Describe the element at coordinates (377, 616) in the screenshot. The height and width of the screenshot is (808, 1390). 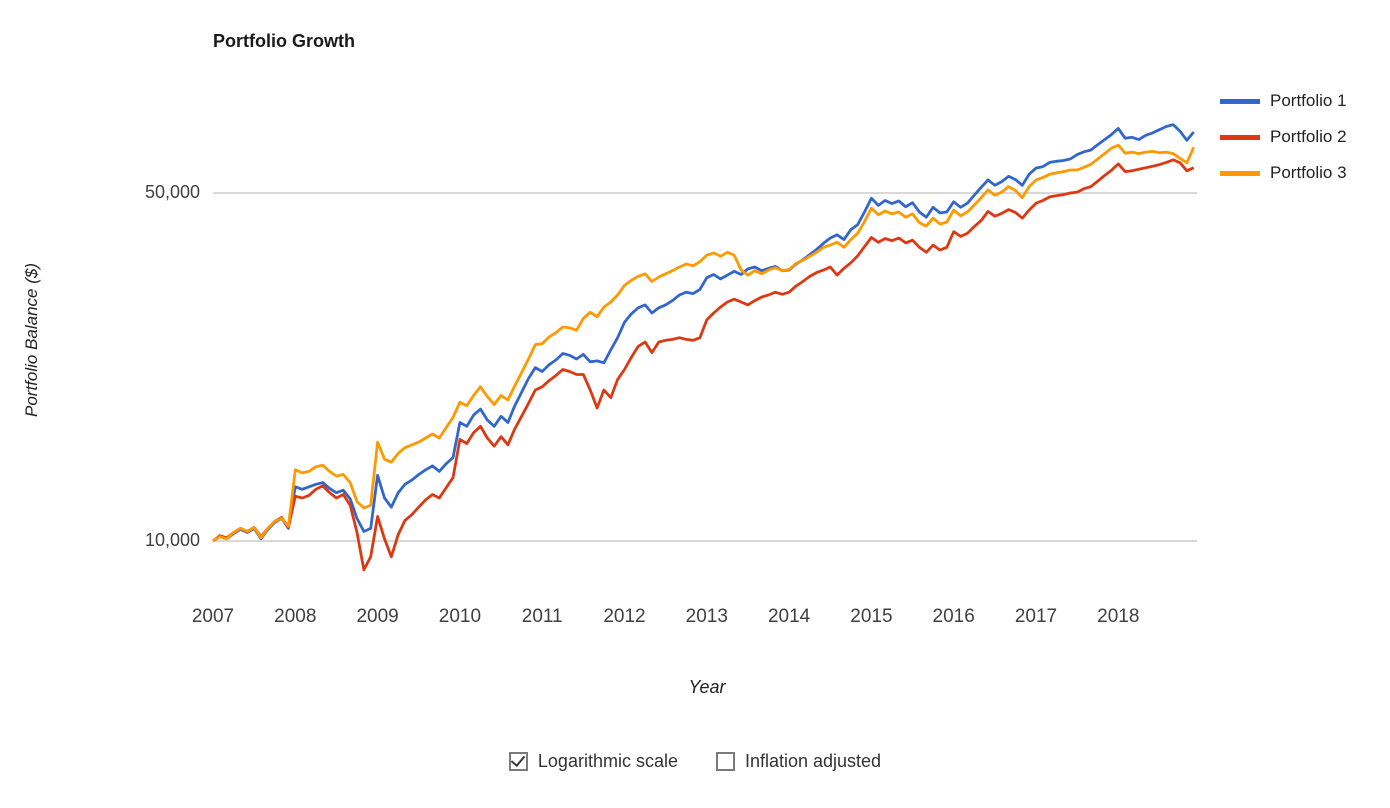
I see `x-tick-label: 2009` at that location.